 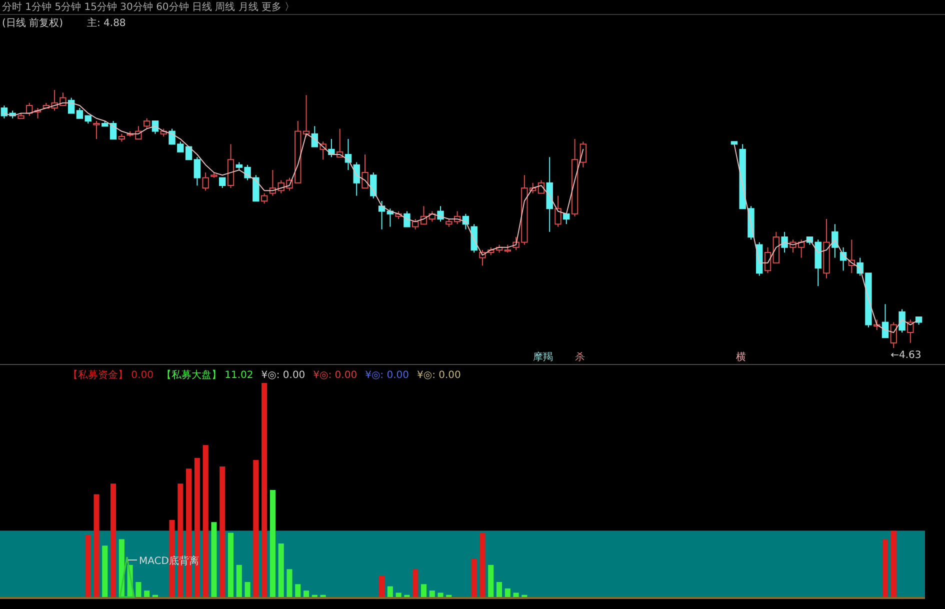 What do you see at coordinates (111, 375) in the screenshot?
I see `text: 【私募资金】 0.00` at bounding box center [111, 375].